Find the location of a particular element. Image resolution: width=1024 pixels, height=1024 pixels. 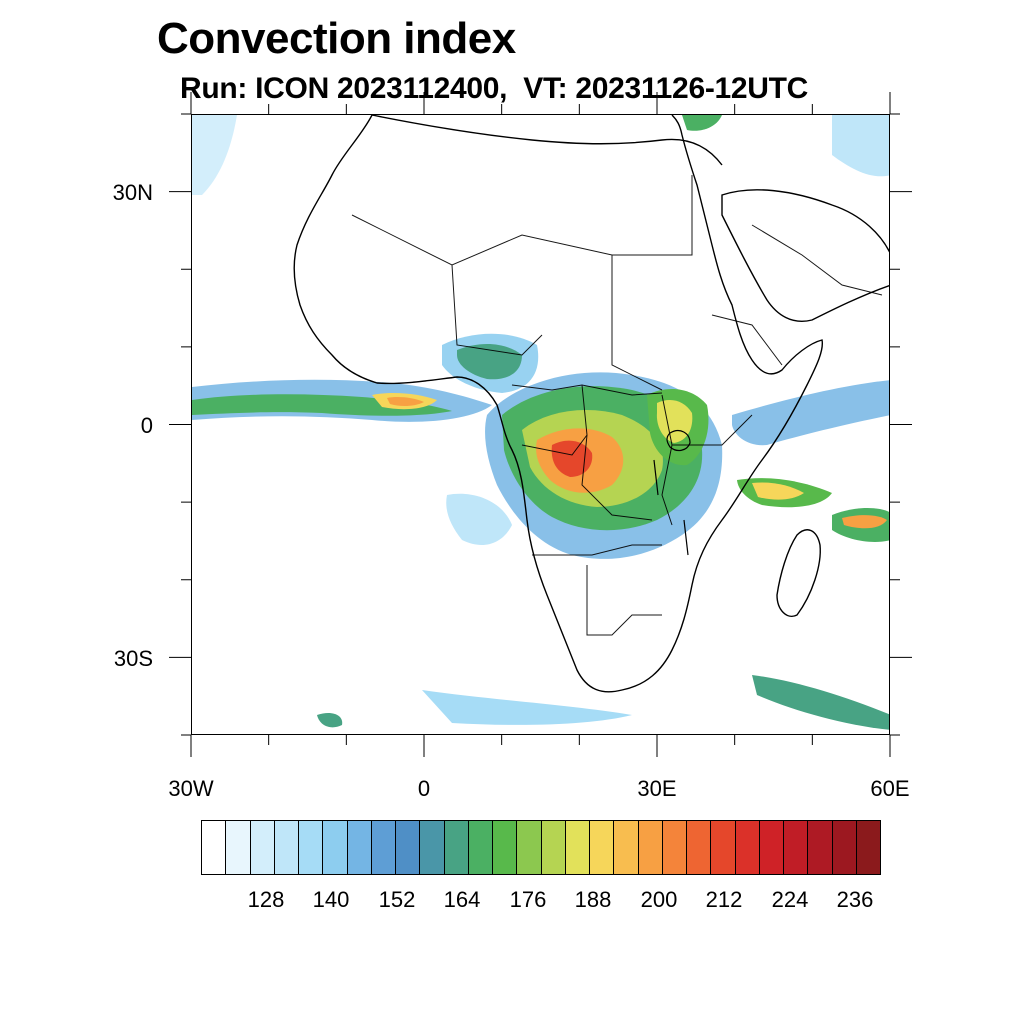

lake-tanganyika is located at coordinates (656, 477).